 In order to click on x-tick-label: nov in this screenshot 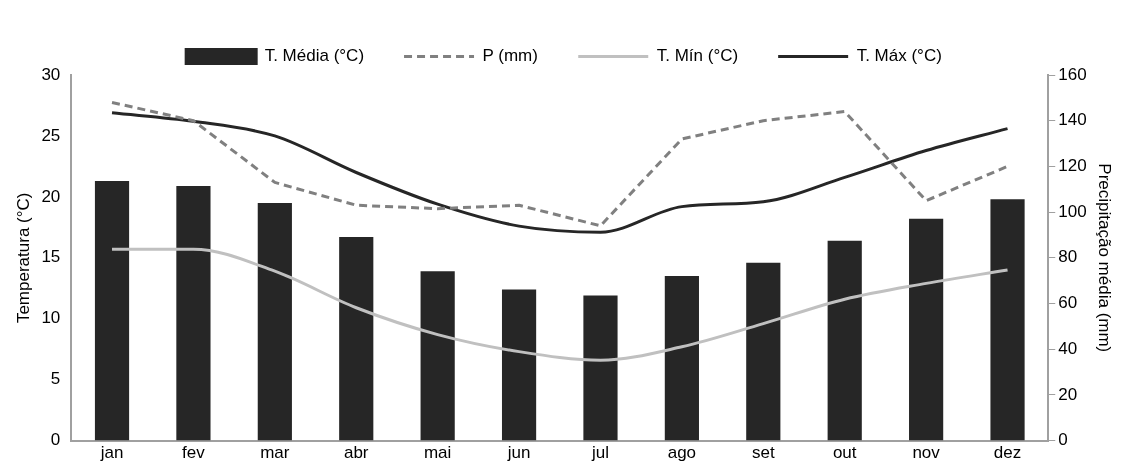, I will do `click(926, 453)`.